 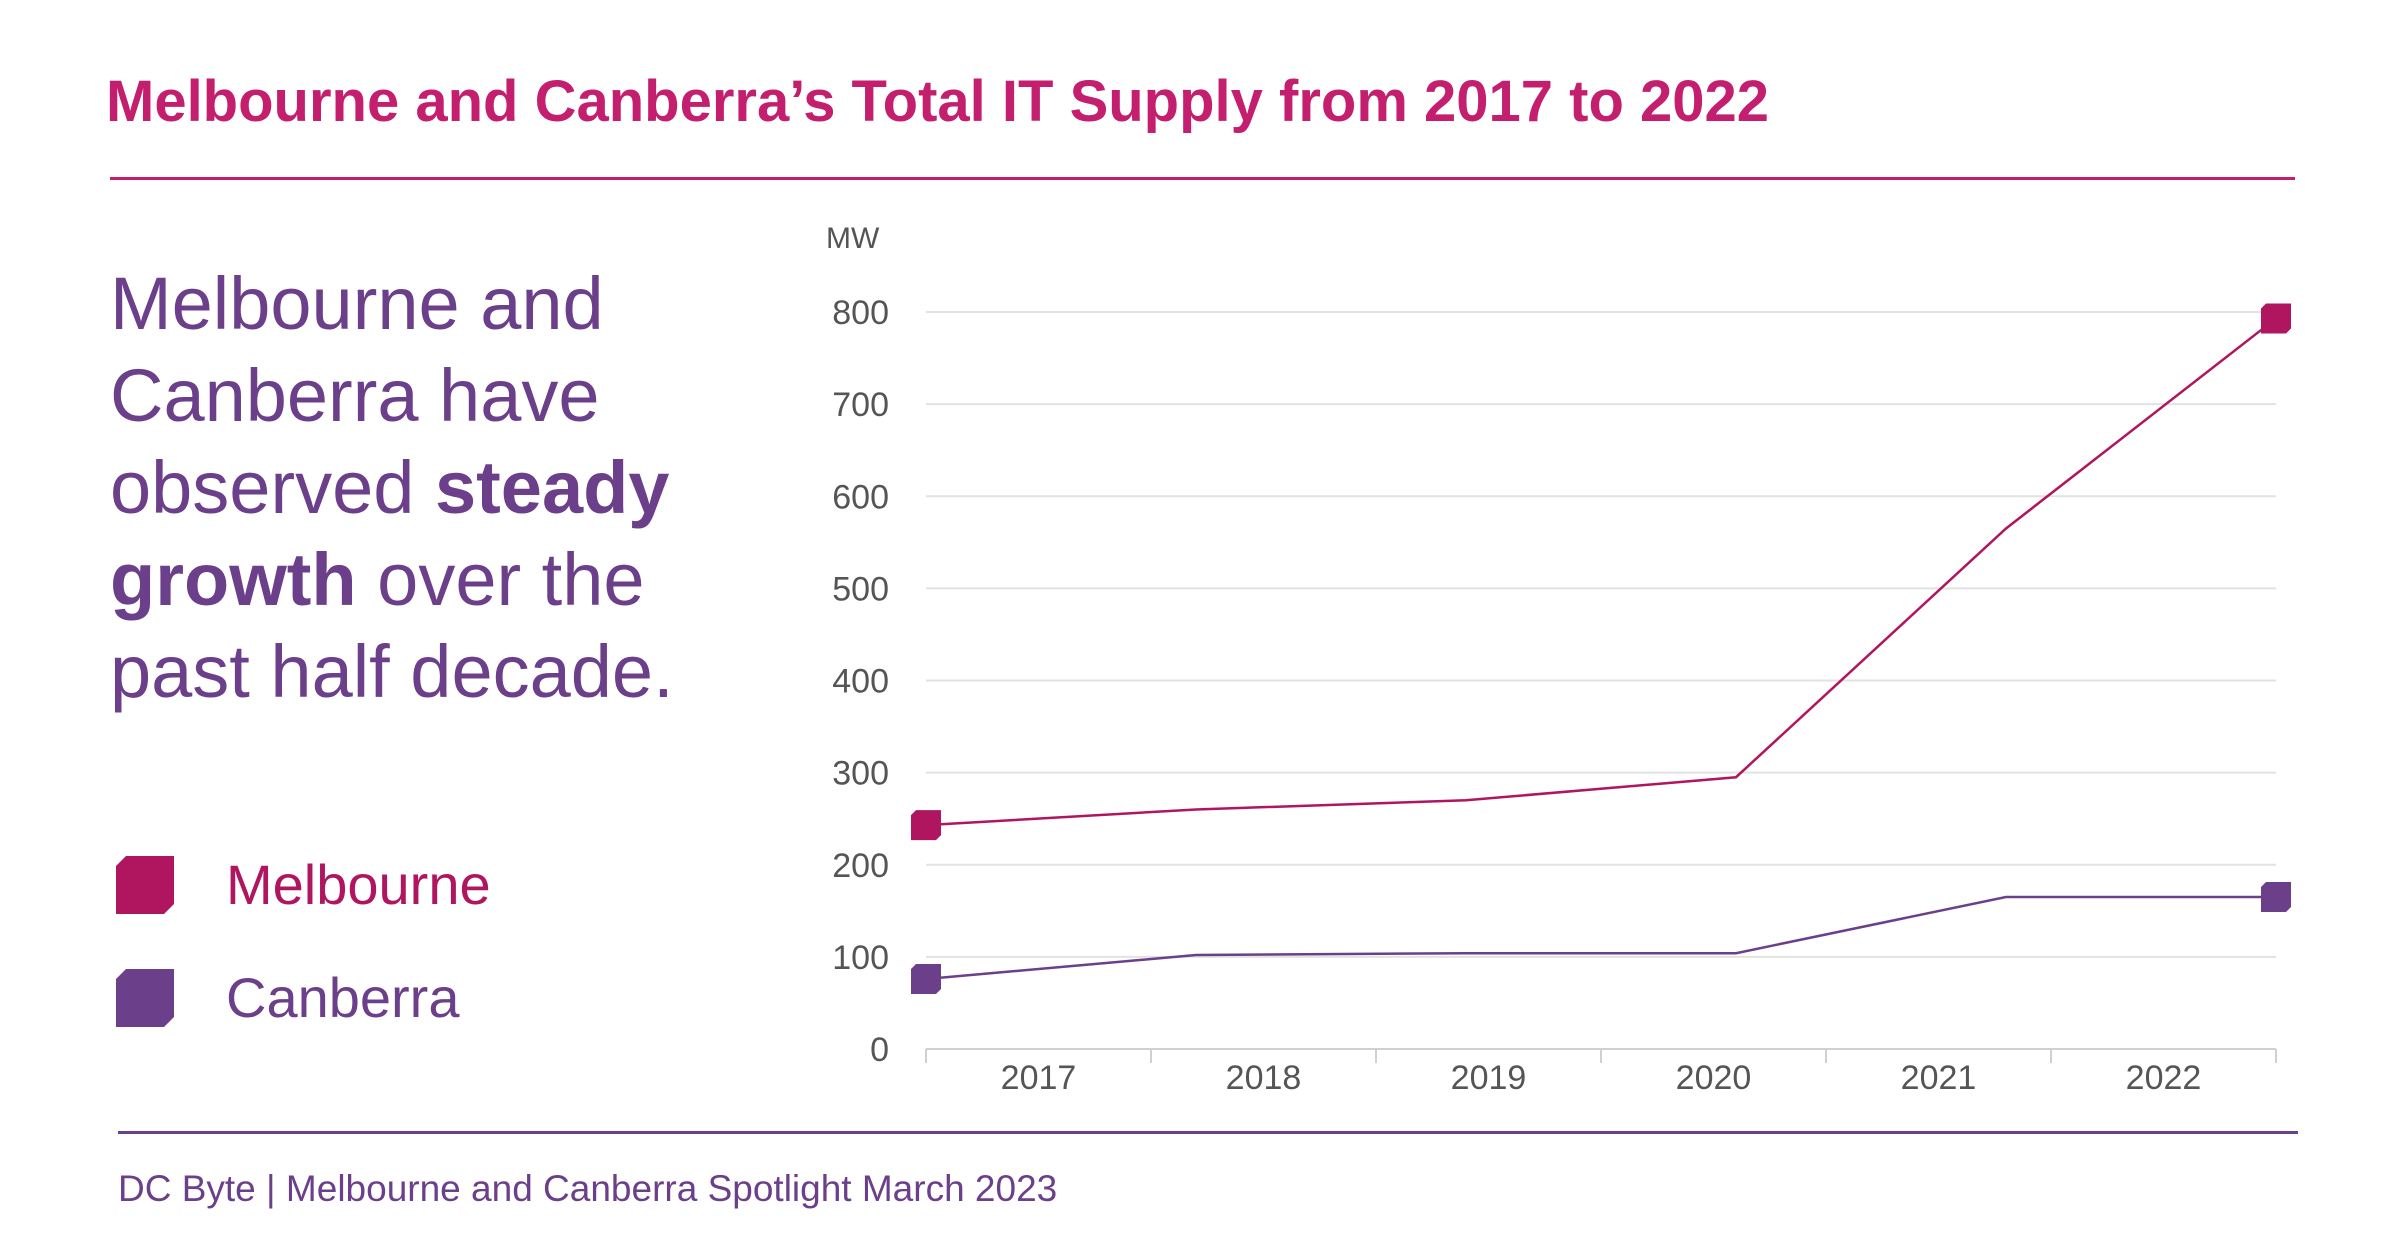 What do you see at coordinates (860, 405) in the screenshot?
I see `y-tick-label: 700` at bounding box center [860, 405].